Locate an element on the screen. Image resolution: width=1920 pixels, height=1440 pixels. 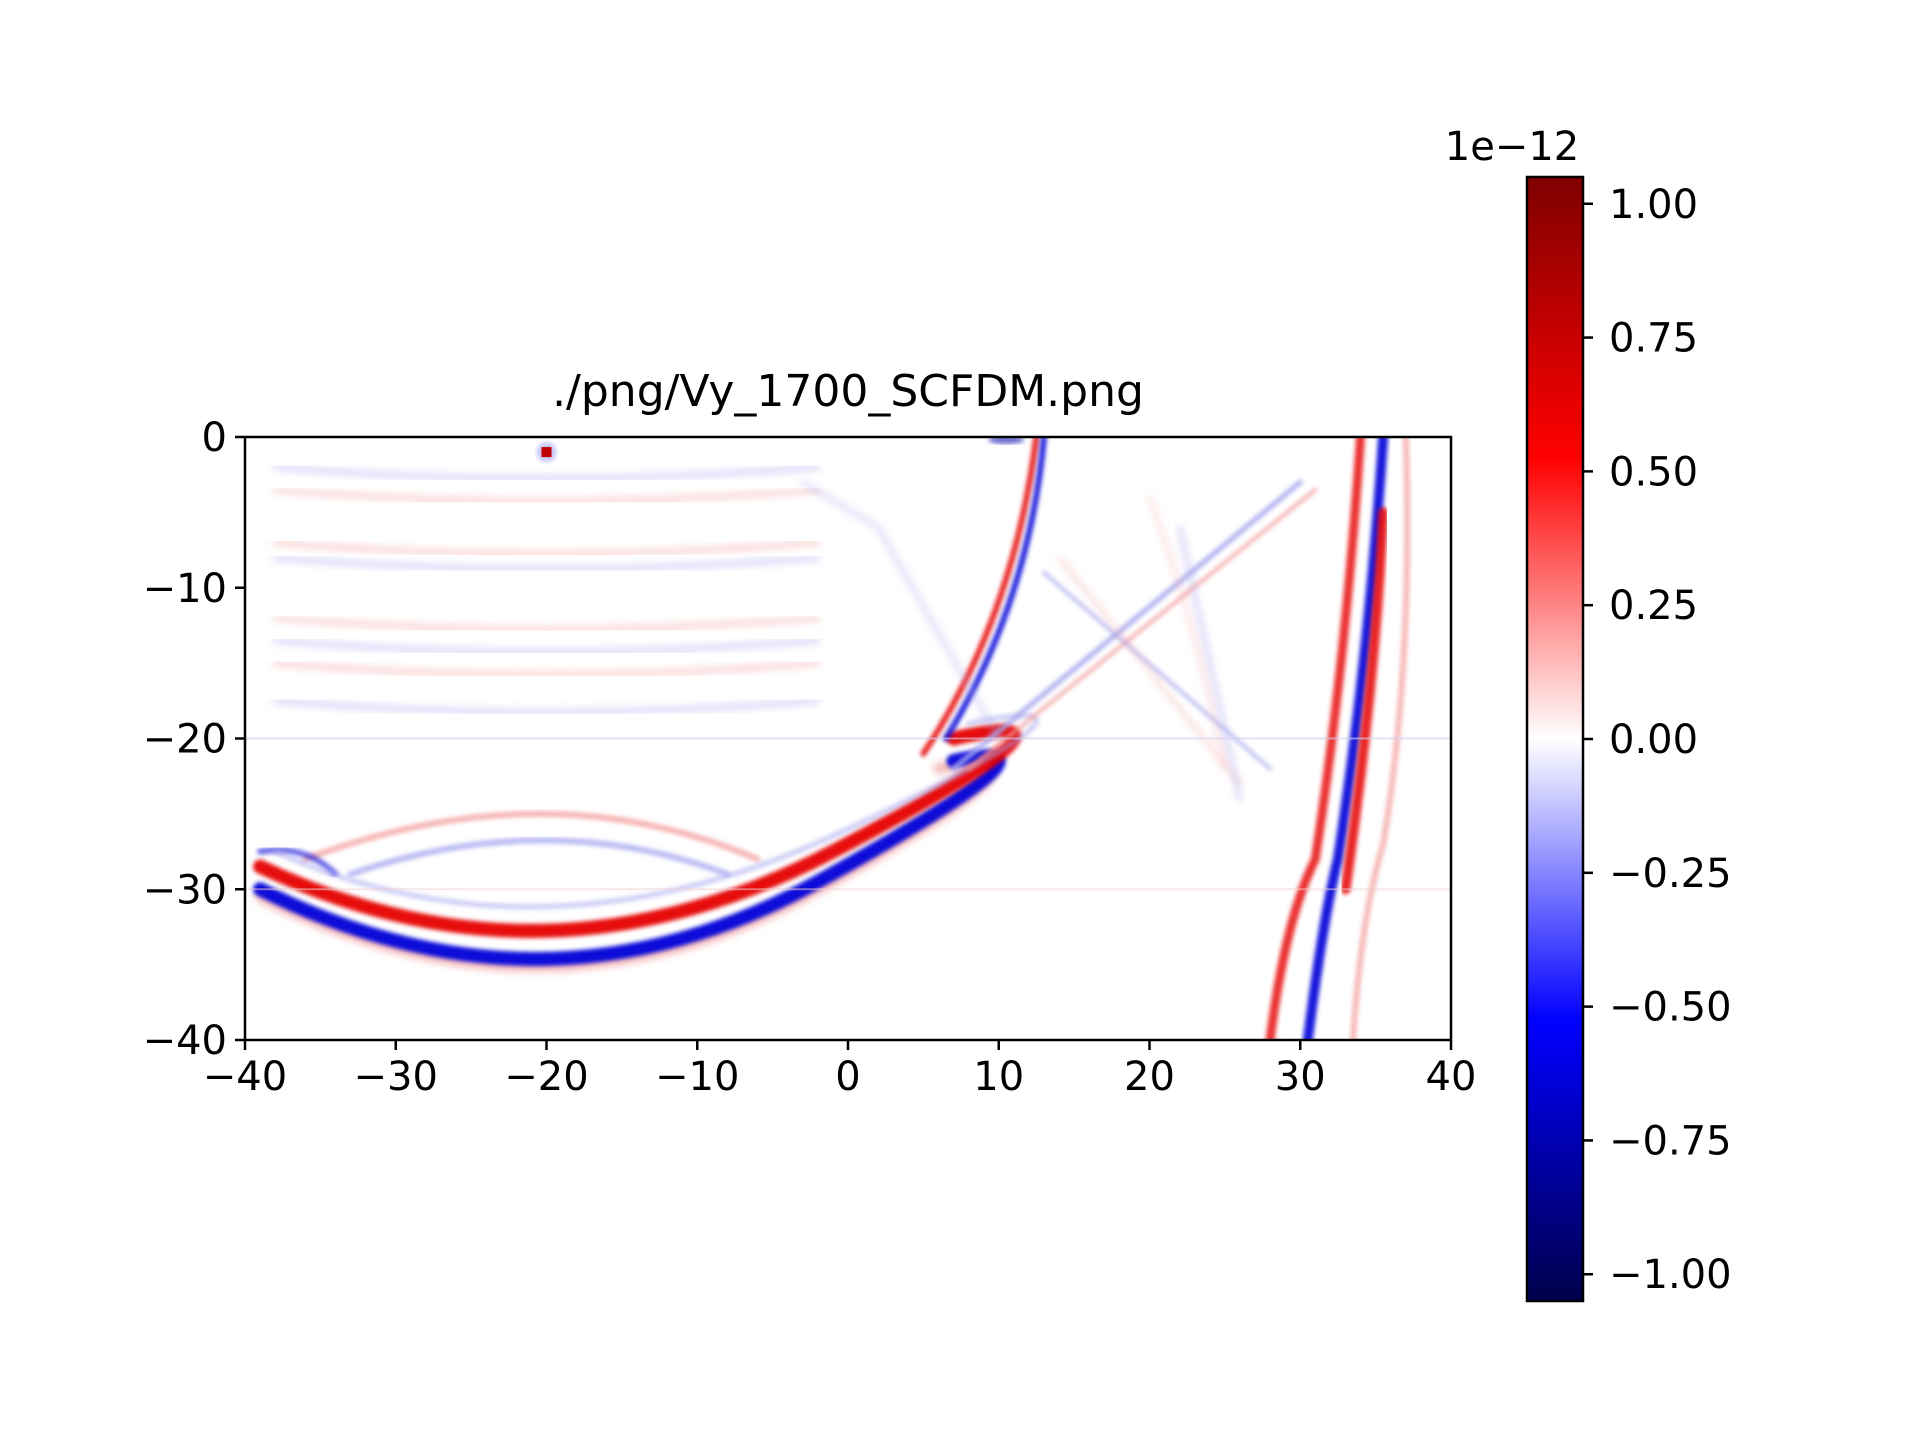
x-tick-label: 40 is located at coordinates (1451, 1077).